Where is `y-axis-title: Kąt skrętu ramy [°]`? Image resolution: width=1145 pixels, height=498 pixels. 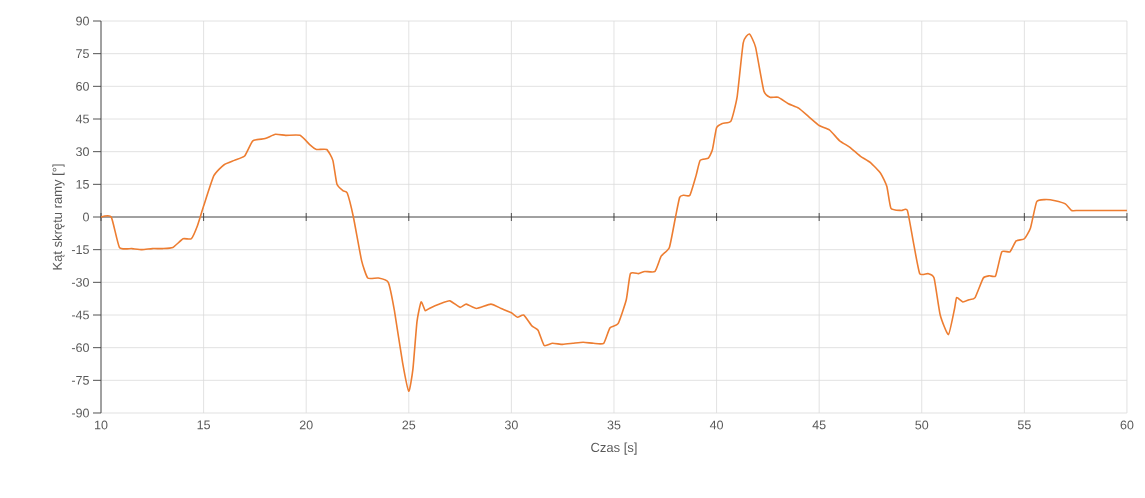
y-axis-title: Kąt skrętu ramy [°] is located at coordinates (58, 217).